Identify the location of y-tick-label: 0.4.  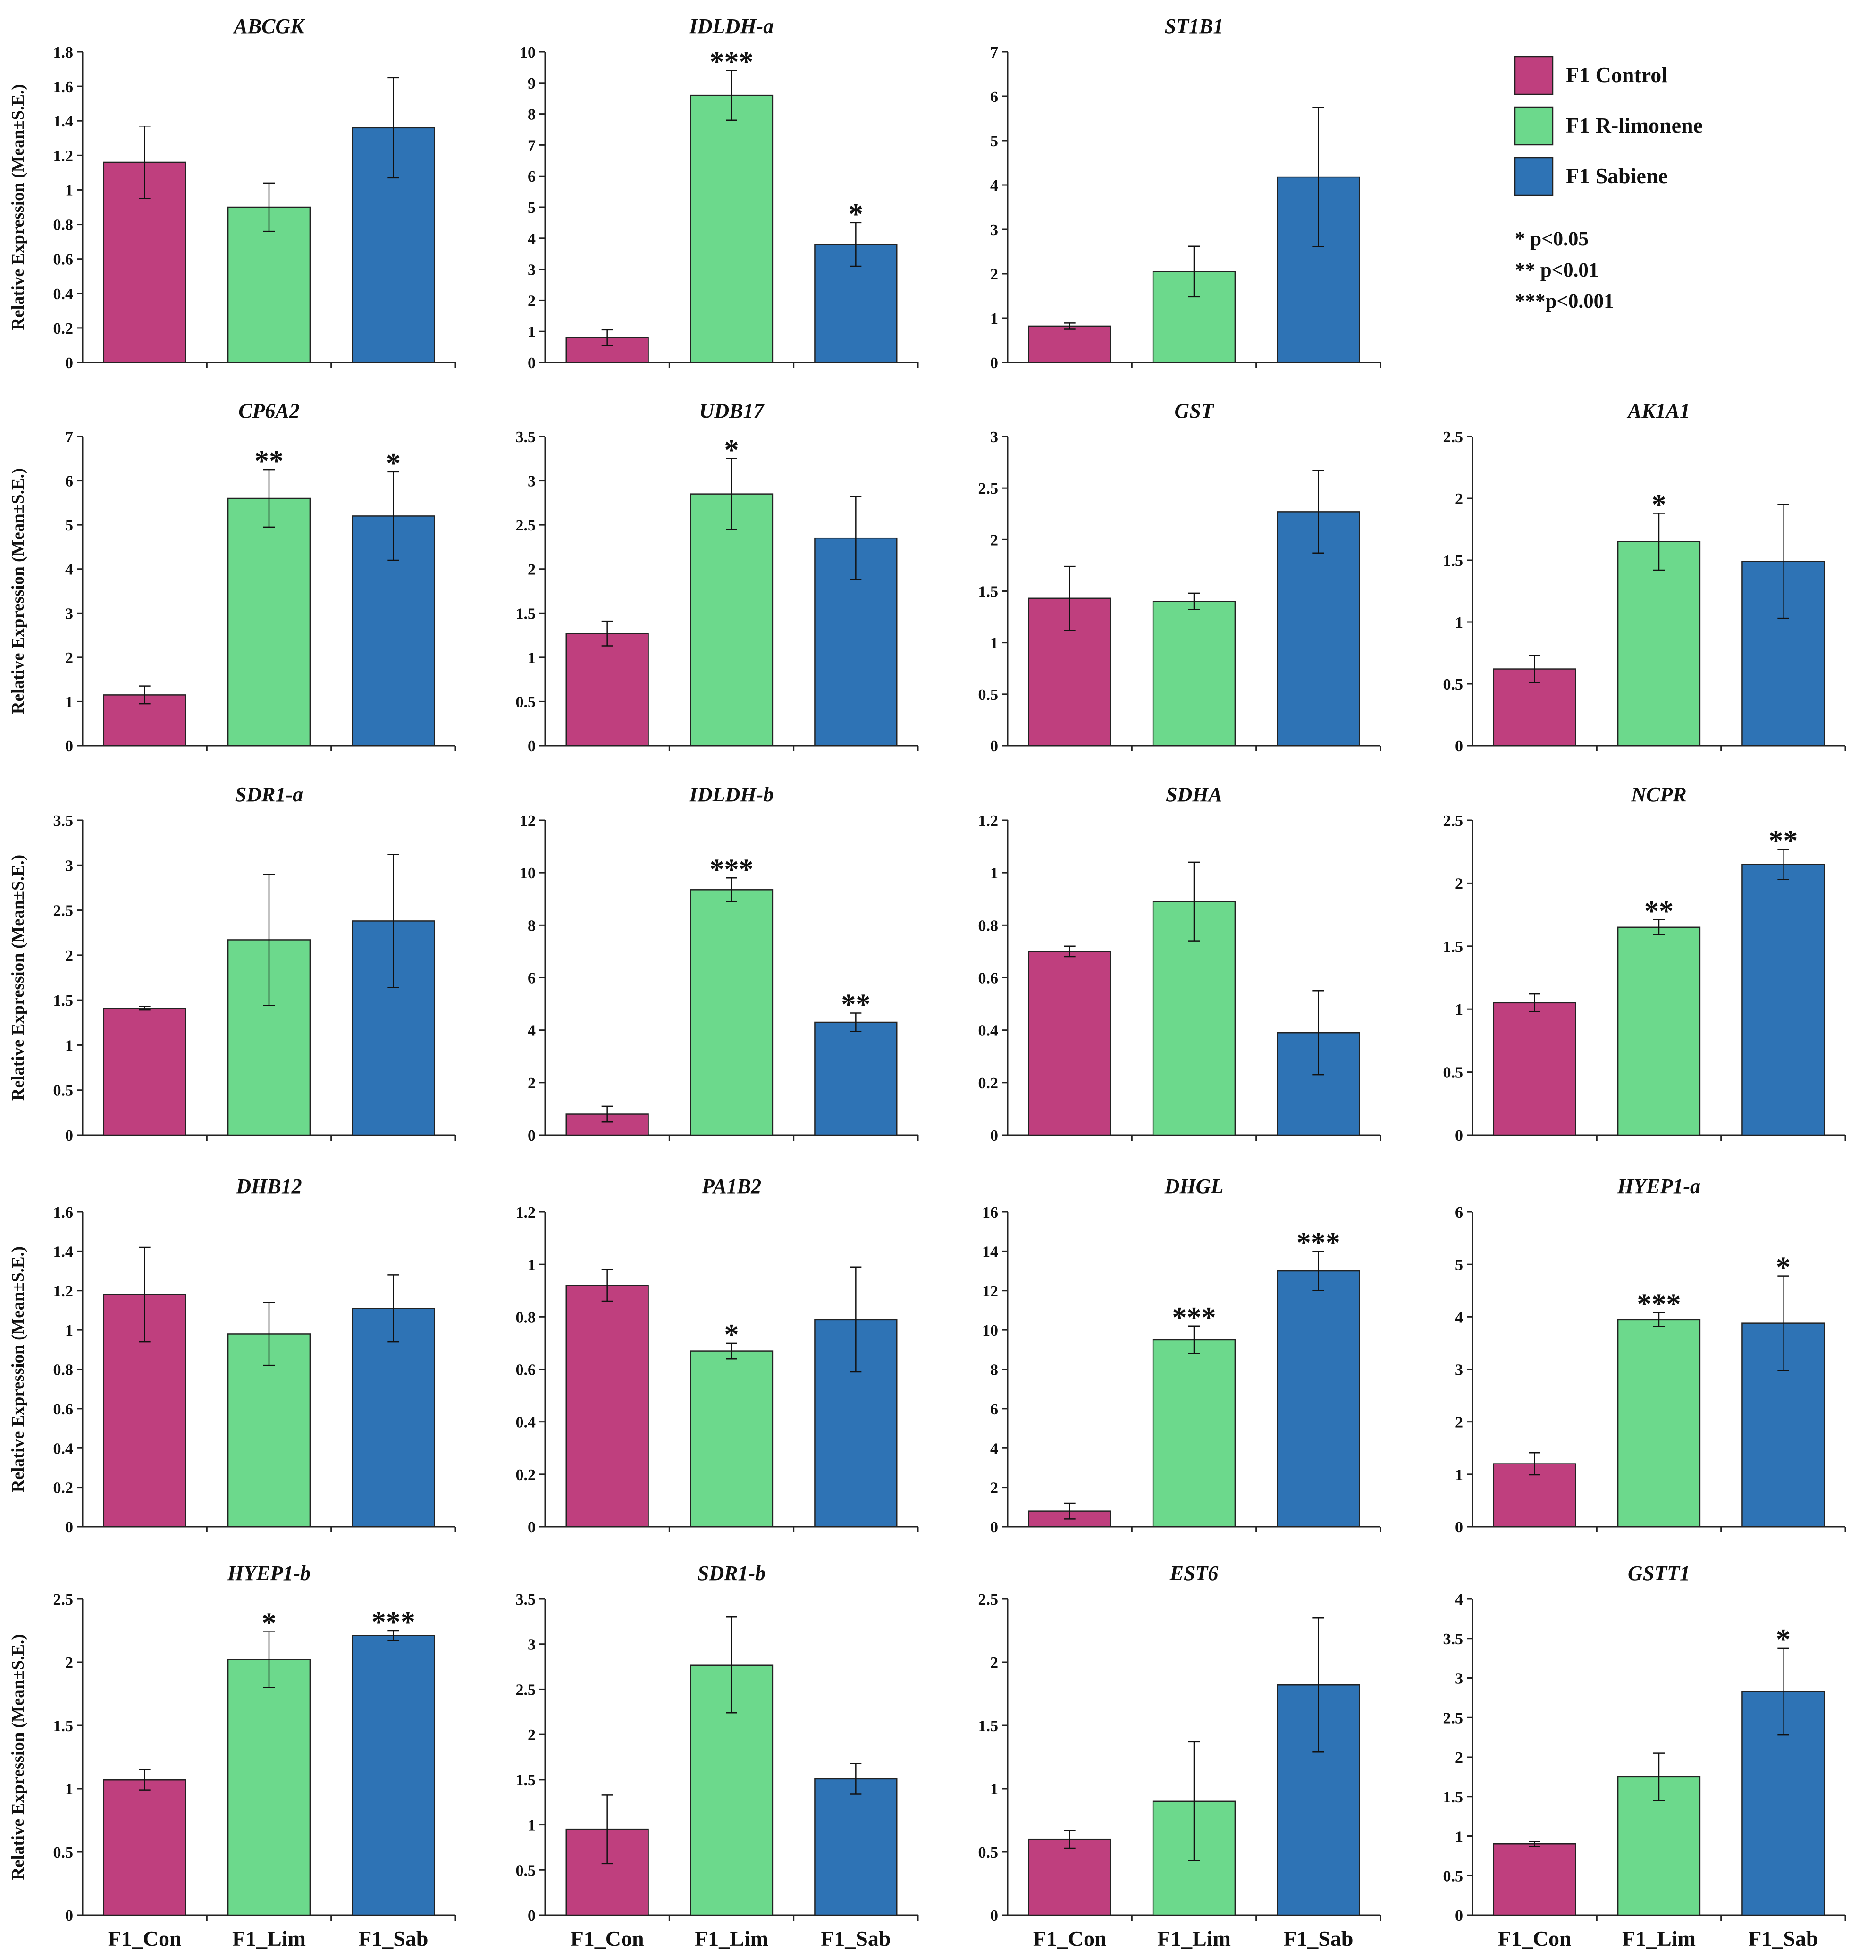
(526, 1422).